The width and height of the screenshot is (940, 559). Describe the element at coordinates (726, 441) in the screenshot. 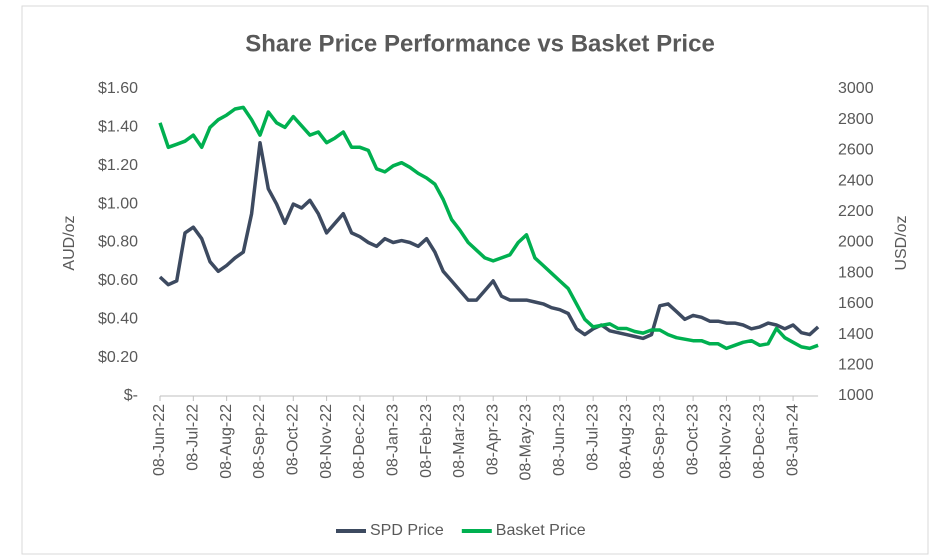

I see `x-tick-label: 08-Nov-23` at that location.